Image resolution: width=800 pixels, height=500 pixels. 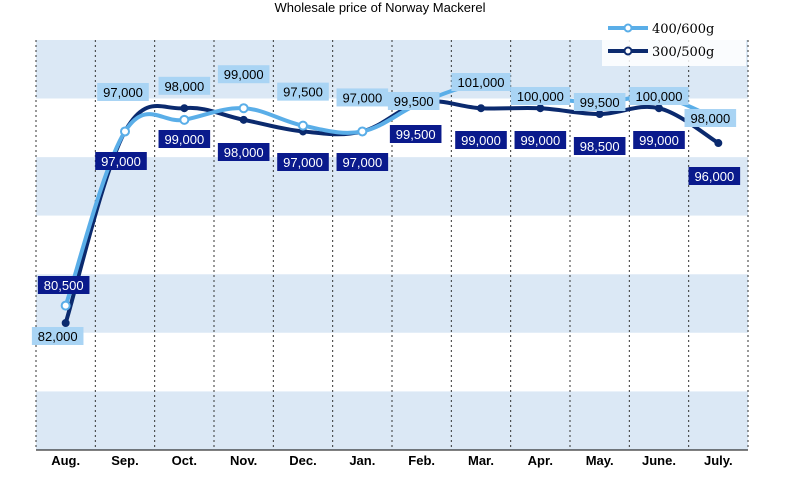 I want to click on legend-marker-400-600g, so click(x=628, y=28).